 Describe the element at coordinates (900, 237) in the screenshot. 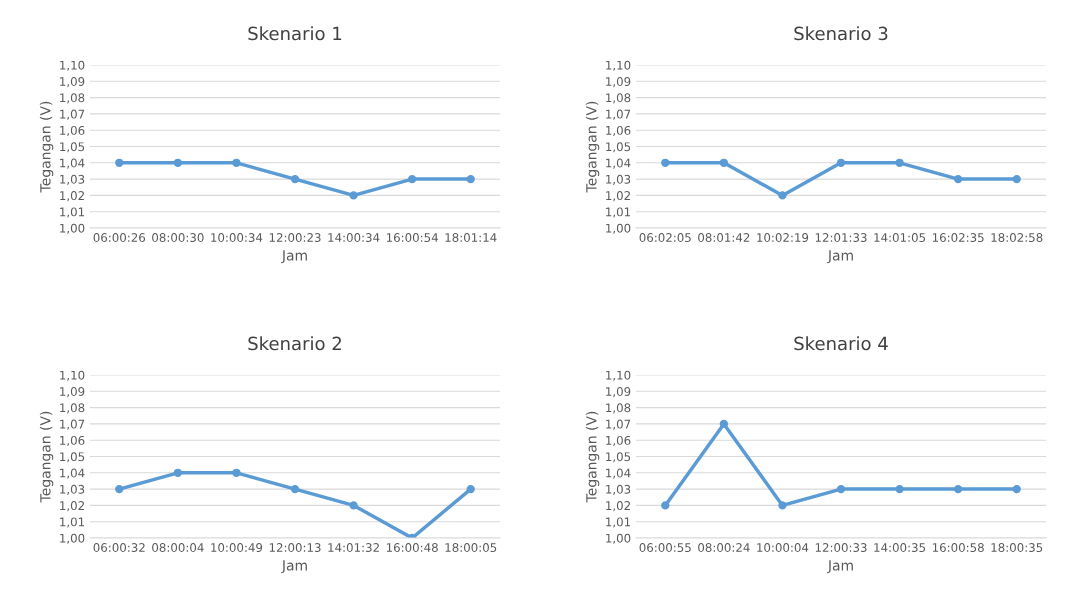

I see `x-tick-label: 14:01:05` at that location.